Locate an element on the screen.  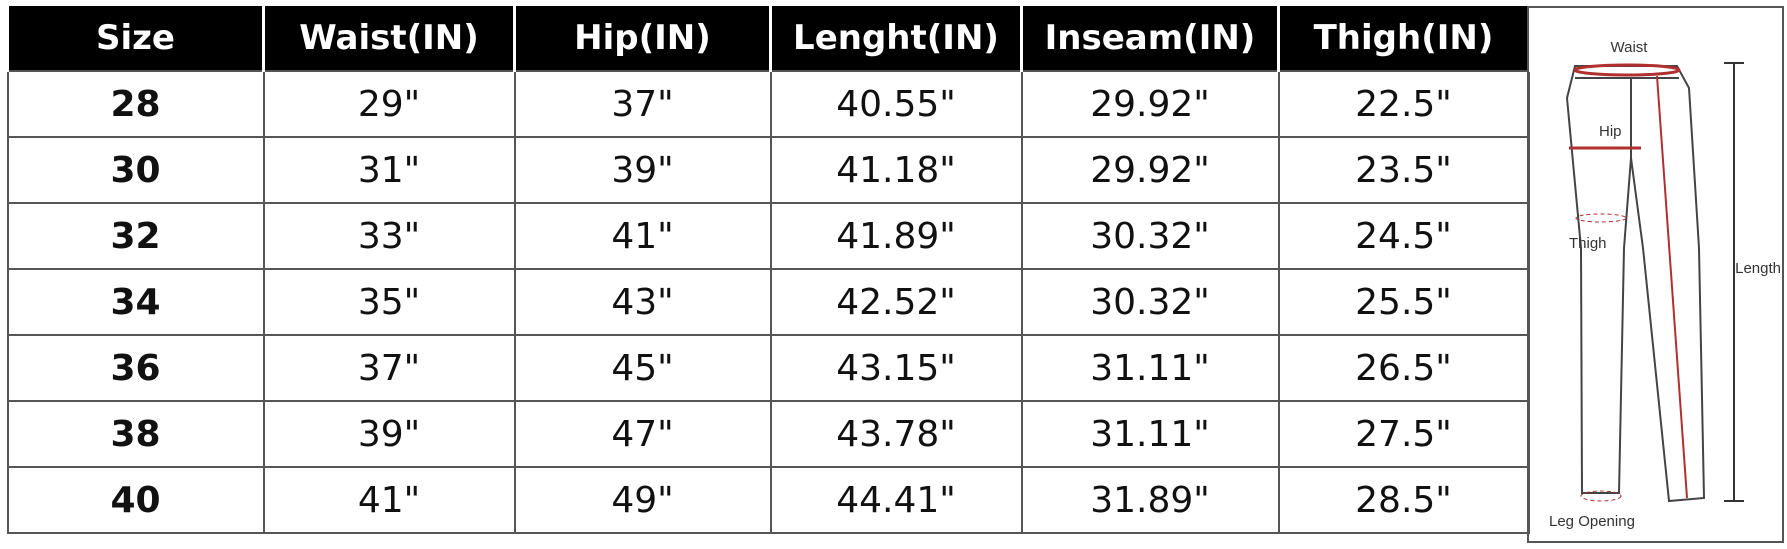
table-row: 34 35" 43" 42.52" 30.32" 25.5" is located at coordinates (768, 302).